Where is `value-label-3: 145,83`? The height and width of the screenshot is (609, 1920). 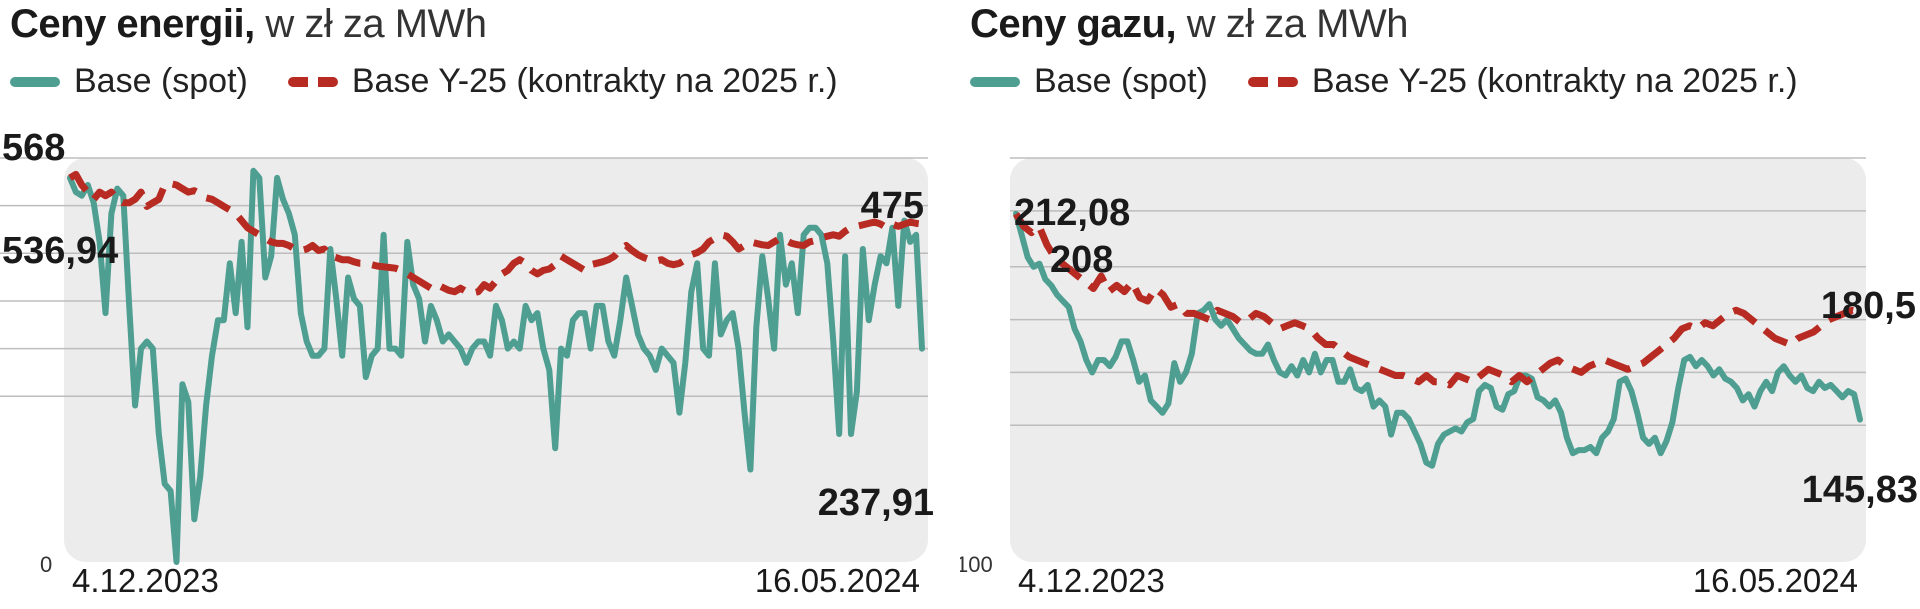
value-label-3: 145,83 is located at coordinates (1860, 490).